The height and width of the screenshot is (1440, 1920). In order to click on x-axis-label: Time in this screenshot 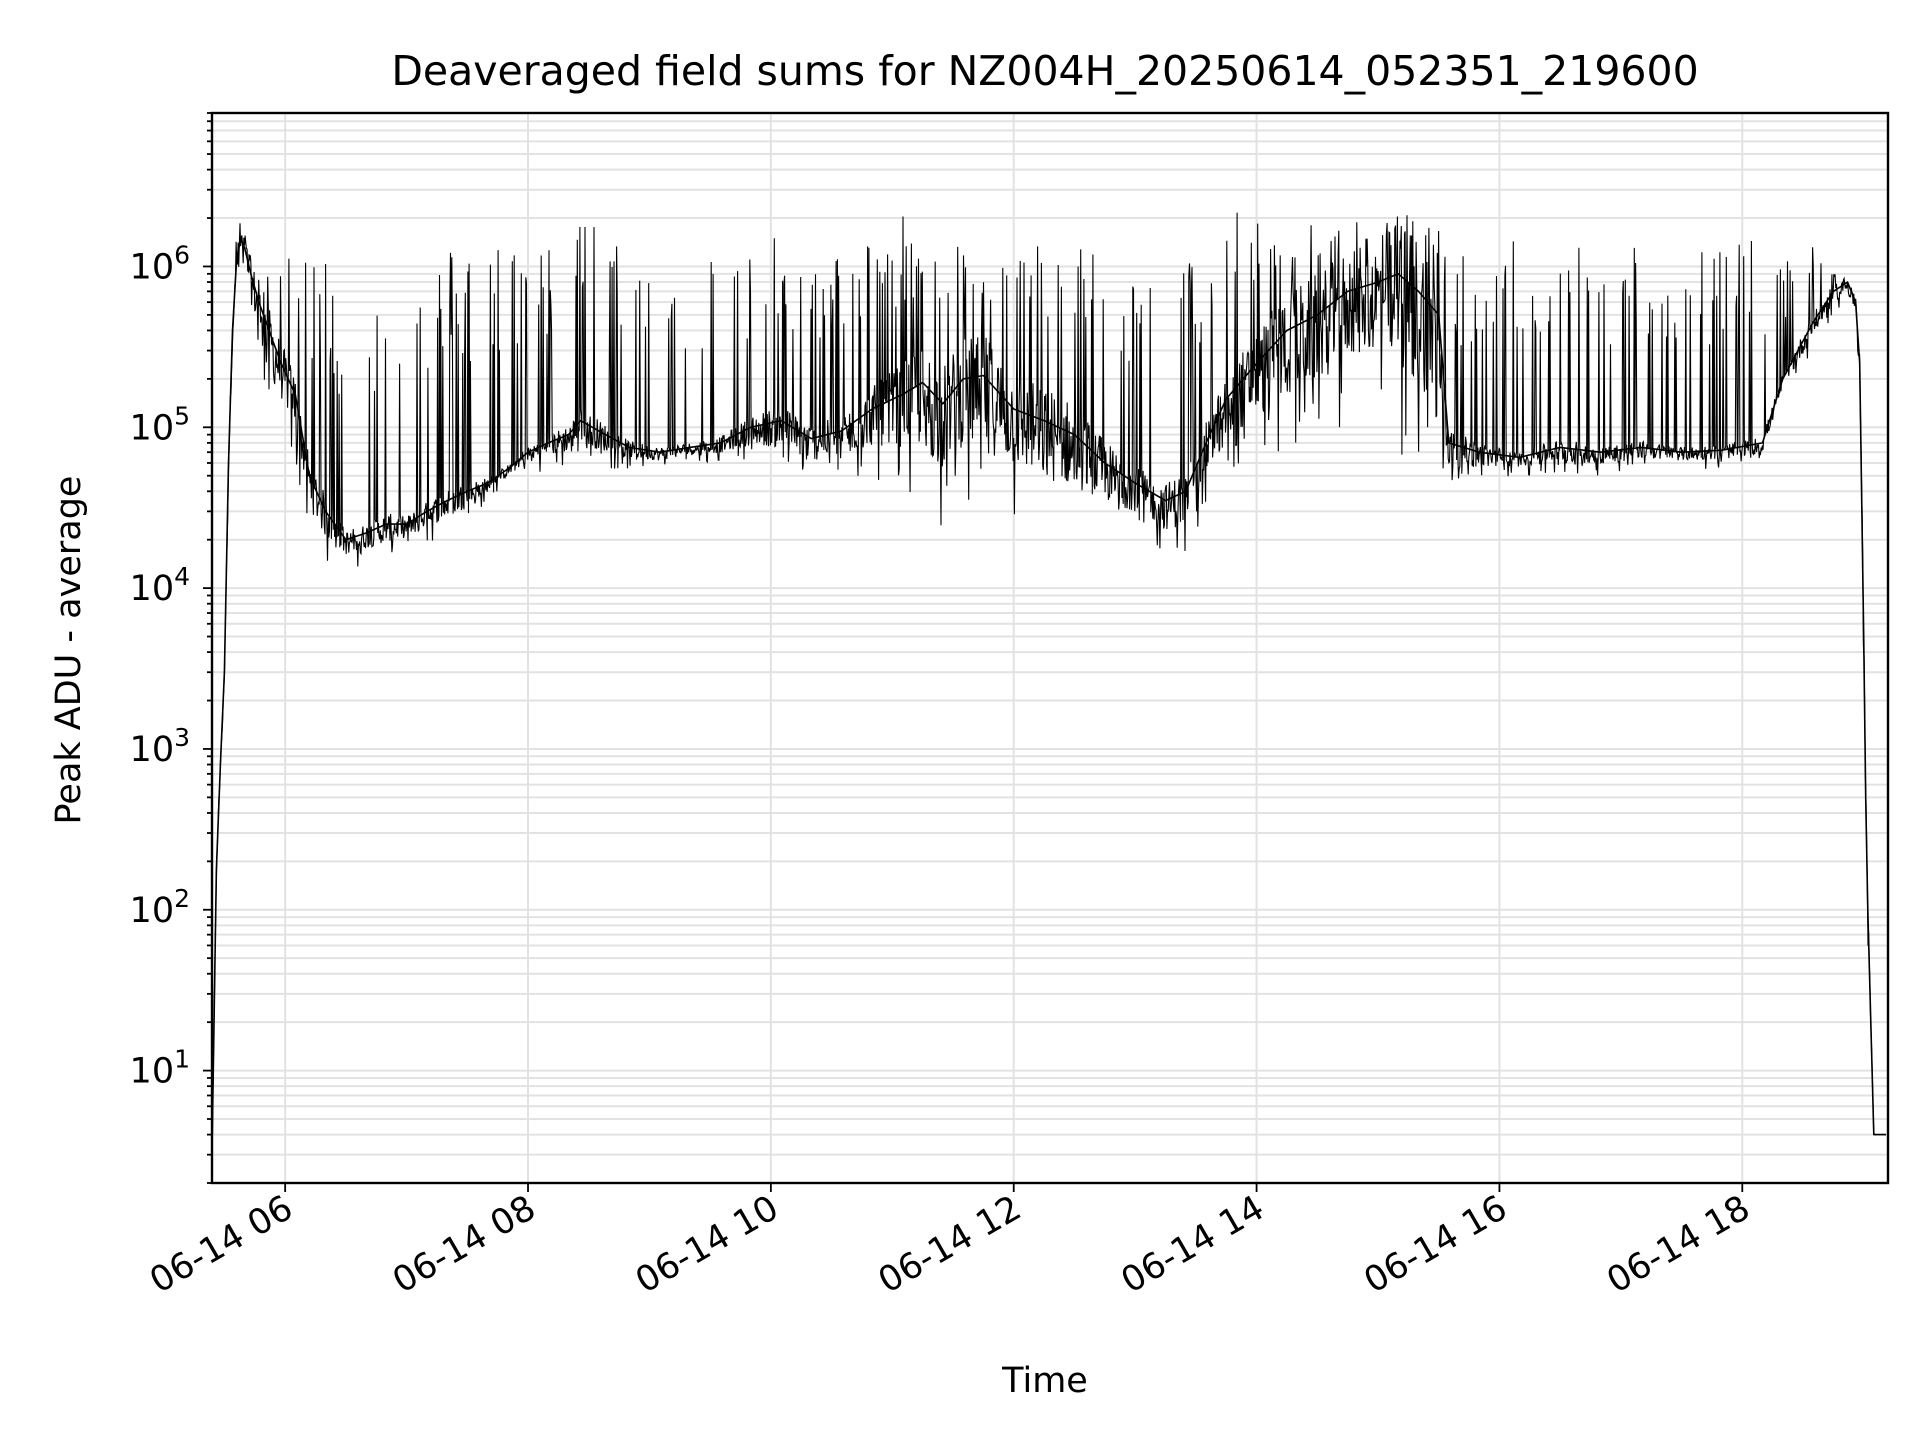, I will do `click(1044, 1381)`.